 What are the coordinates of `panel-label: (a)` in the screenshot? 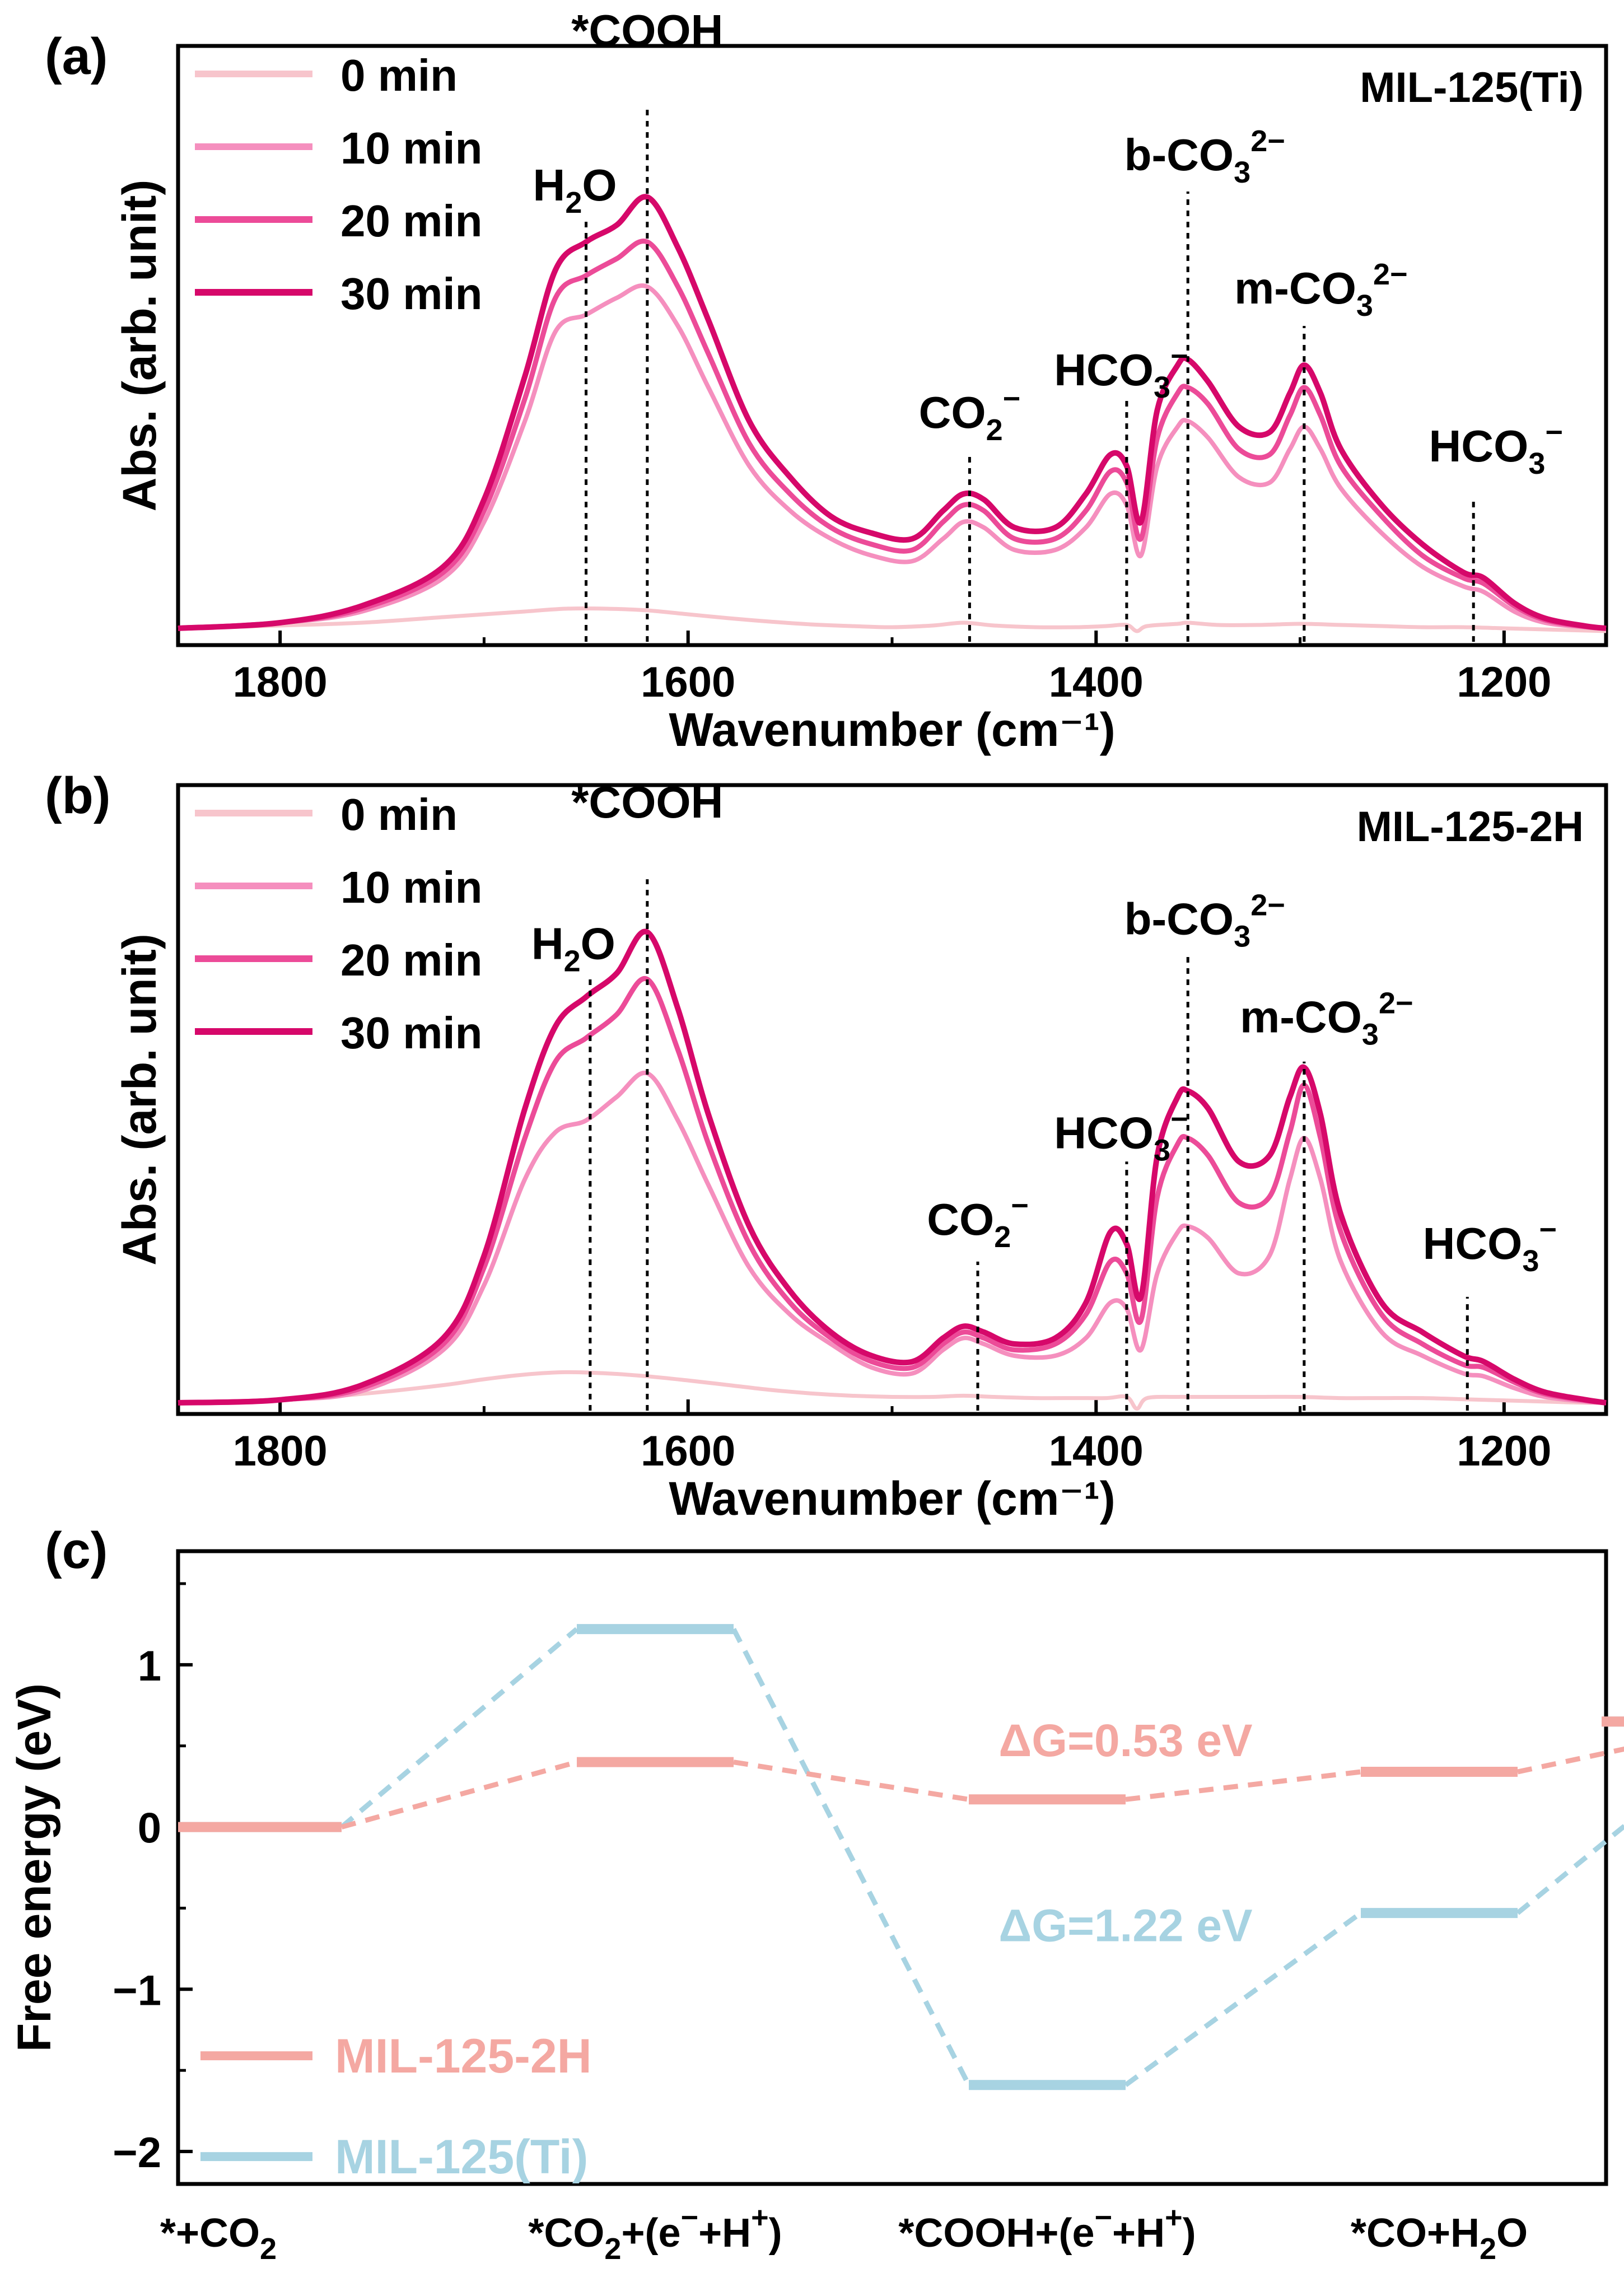 It's located at (77, 57).